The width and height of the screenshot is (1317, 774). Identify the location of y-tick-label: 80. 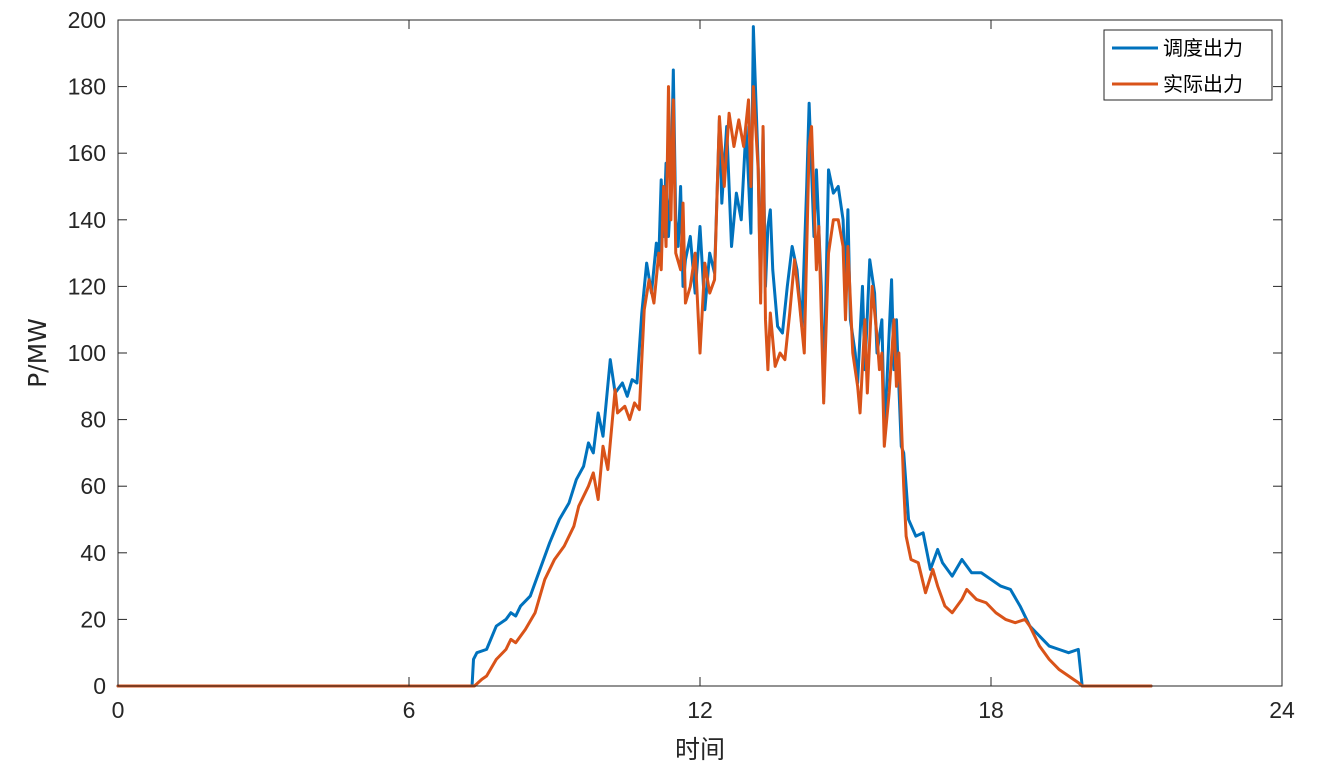
(93, 420).